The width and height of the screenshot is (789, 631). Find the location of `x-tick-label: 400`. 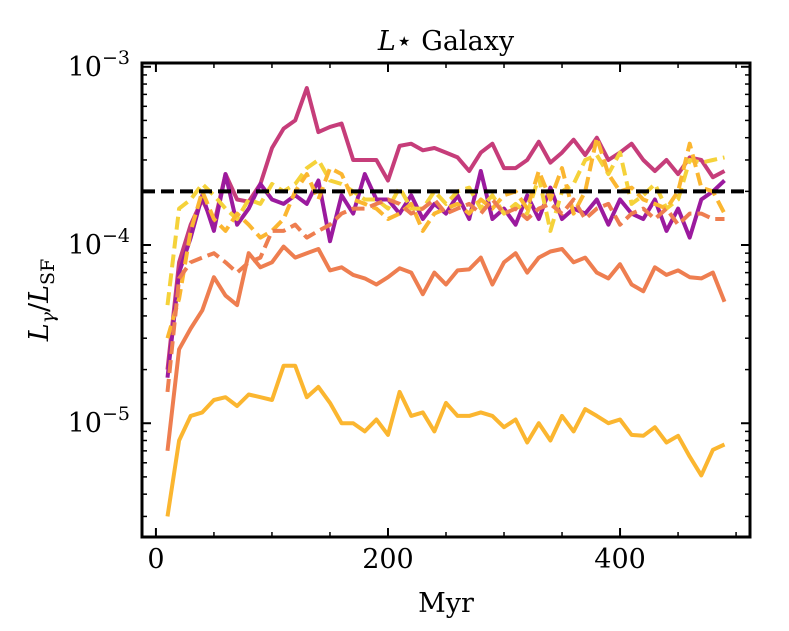

x-tick-label: 400 is located at coordinates (620, 559).